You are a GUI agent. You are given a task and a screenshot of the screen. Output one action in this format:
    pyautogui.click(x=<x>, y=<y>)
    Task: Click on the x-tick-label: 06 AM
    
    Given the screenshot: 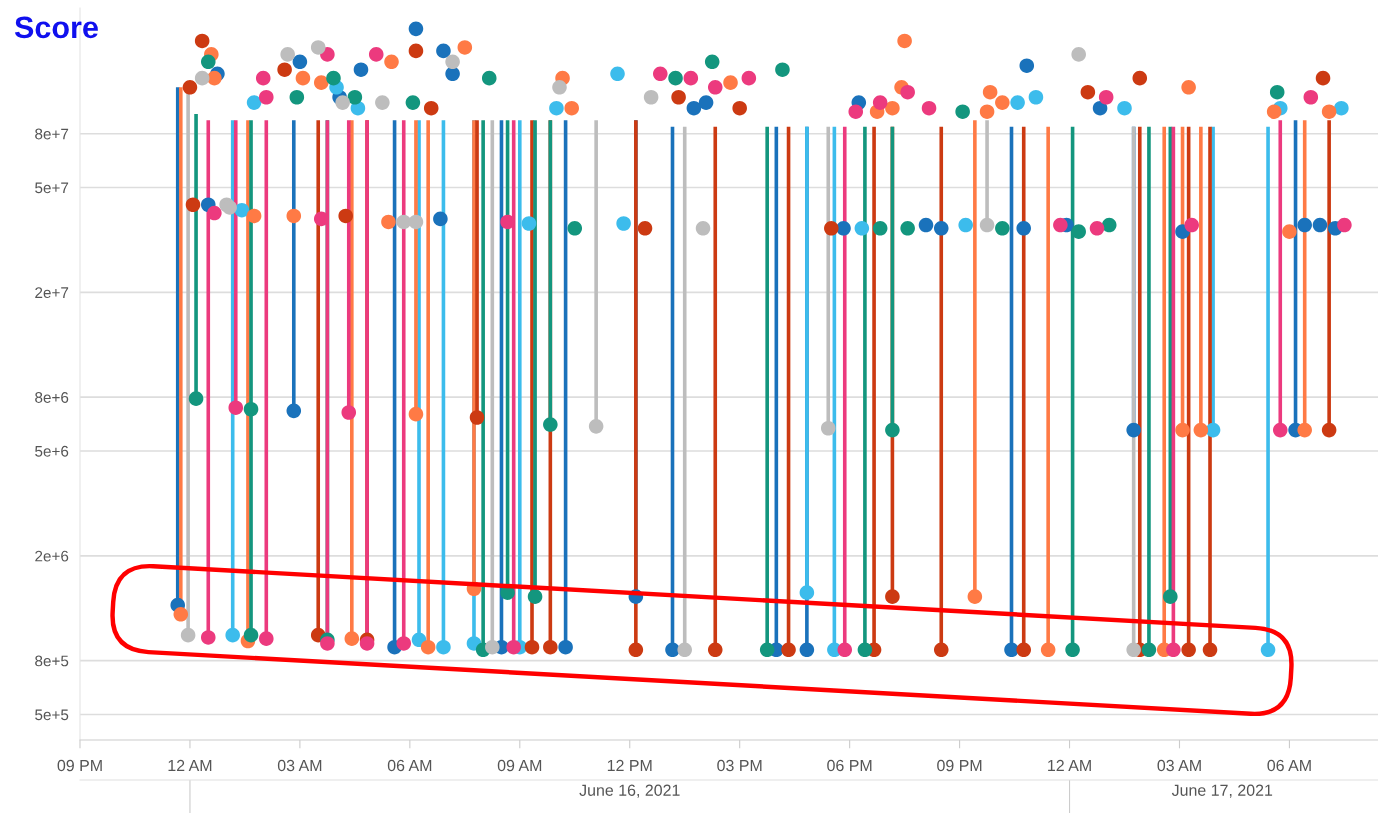 What is the action you would take?
    pyautogui.click(x=1289, y=765)
    